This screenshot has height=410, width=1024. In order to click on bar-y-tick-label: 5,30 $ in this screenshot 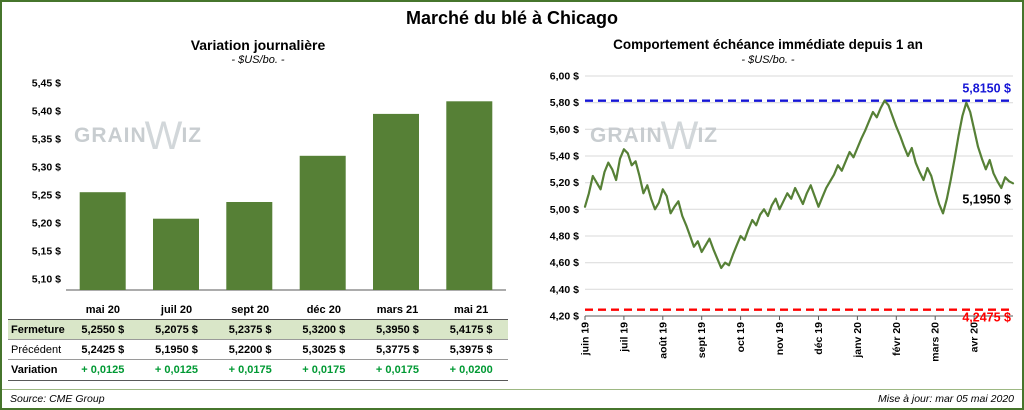, I will do `click(46, 168)`.